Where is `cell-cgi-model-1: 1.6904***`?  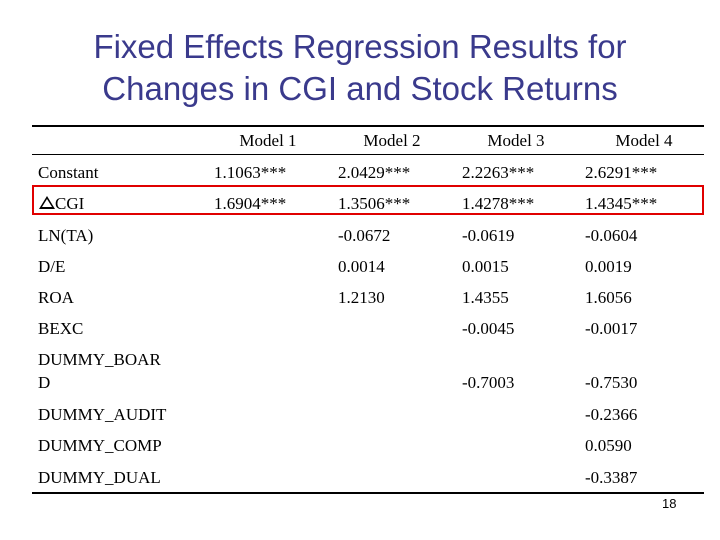 cell-cgi-model-1: 1.6904*** is located at coordinates (250, 204).